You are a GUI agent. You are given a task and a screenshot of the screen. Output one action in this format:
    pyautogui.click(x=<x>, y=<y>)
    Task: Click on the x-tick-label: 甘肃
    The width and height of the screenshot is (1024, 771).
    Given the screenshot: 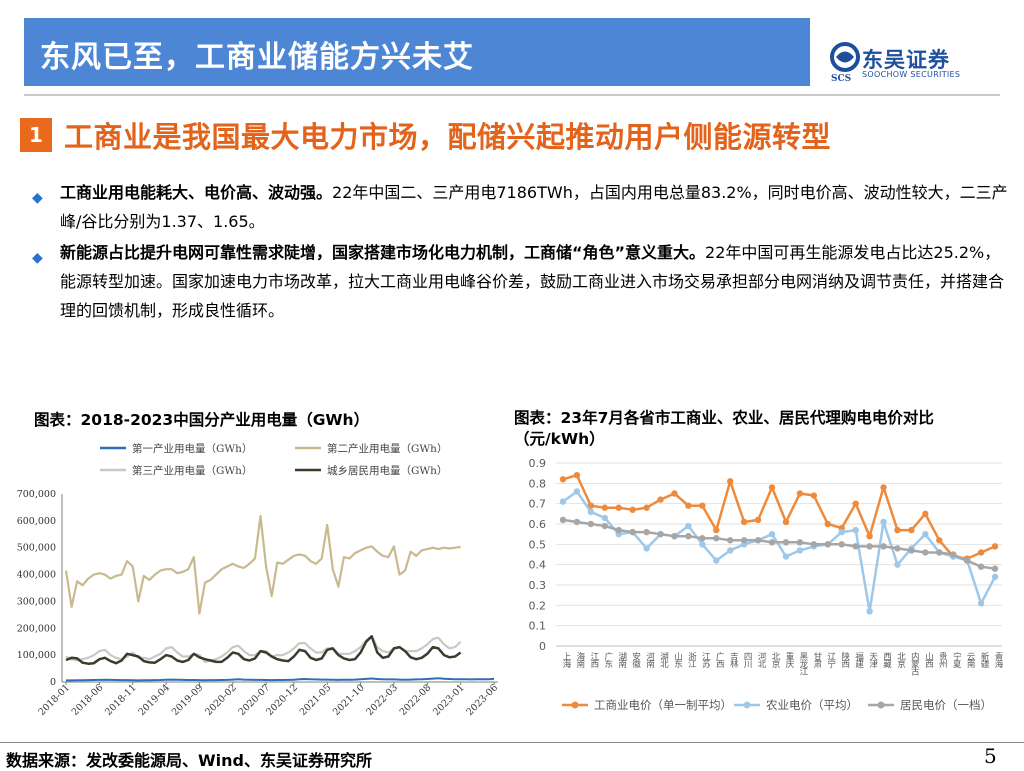 What is the action you would take?
    pyautogui.click(x=817, y=660)
    